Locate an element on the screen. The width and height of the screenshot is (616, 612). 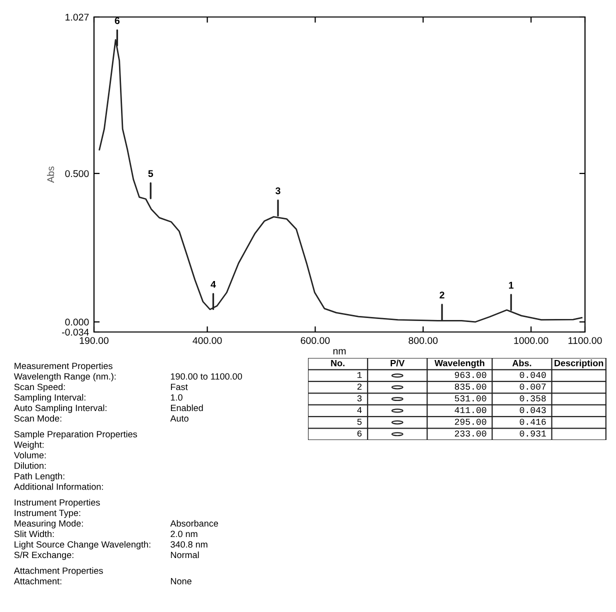
x-tick-label: 400.00 is located at coordinates (207, 340).